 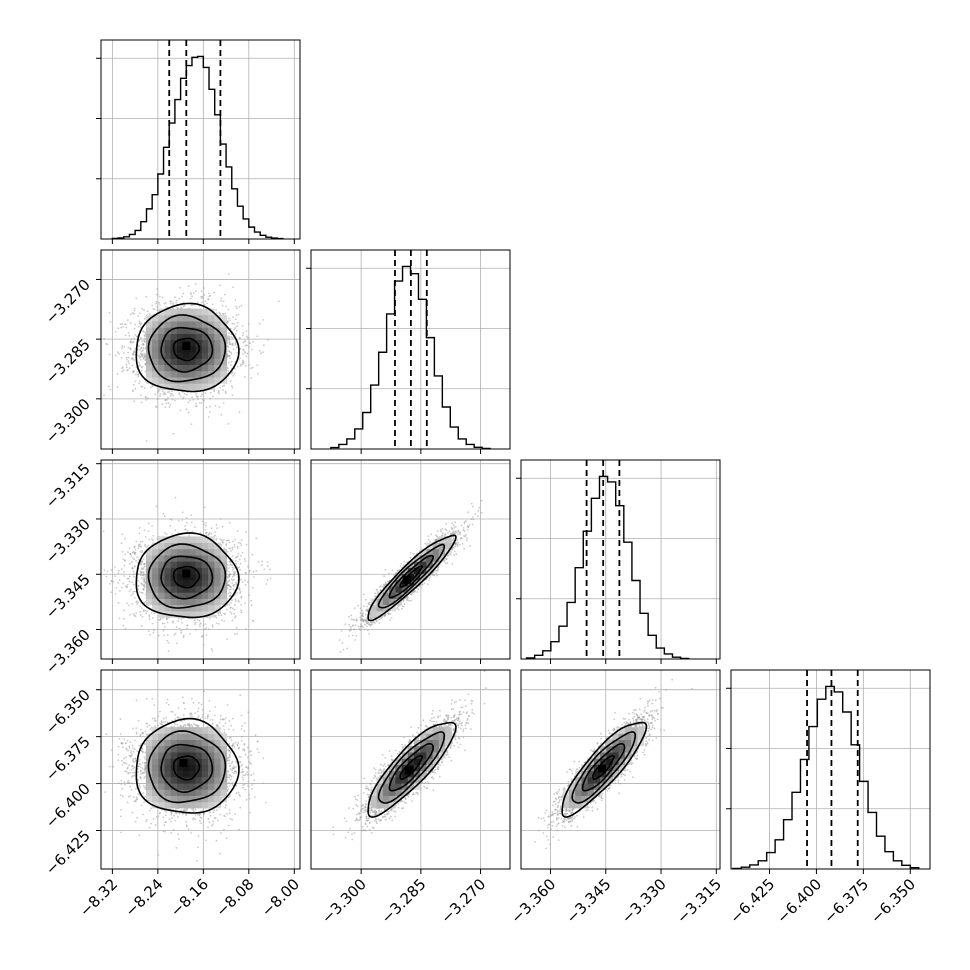 What do you see at coordinates (197, 147) in the screenshot?
I see `histogram-step` at bounding box center [197, 147].